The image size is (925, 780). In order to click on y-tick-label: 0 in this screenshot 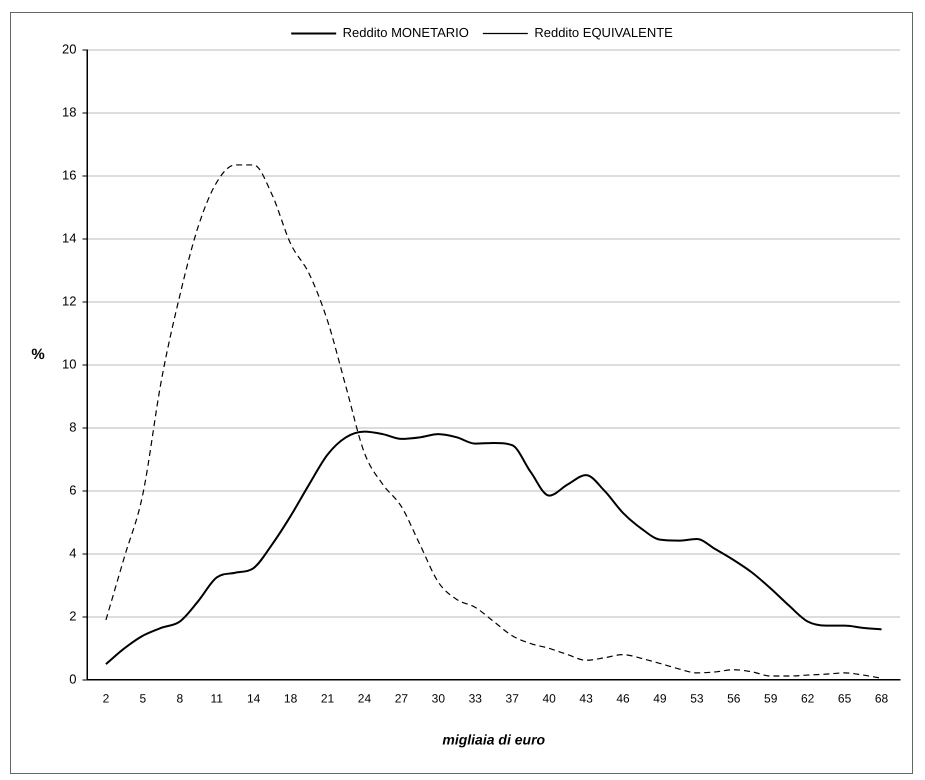, I will do `click(72, 678)`.